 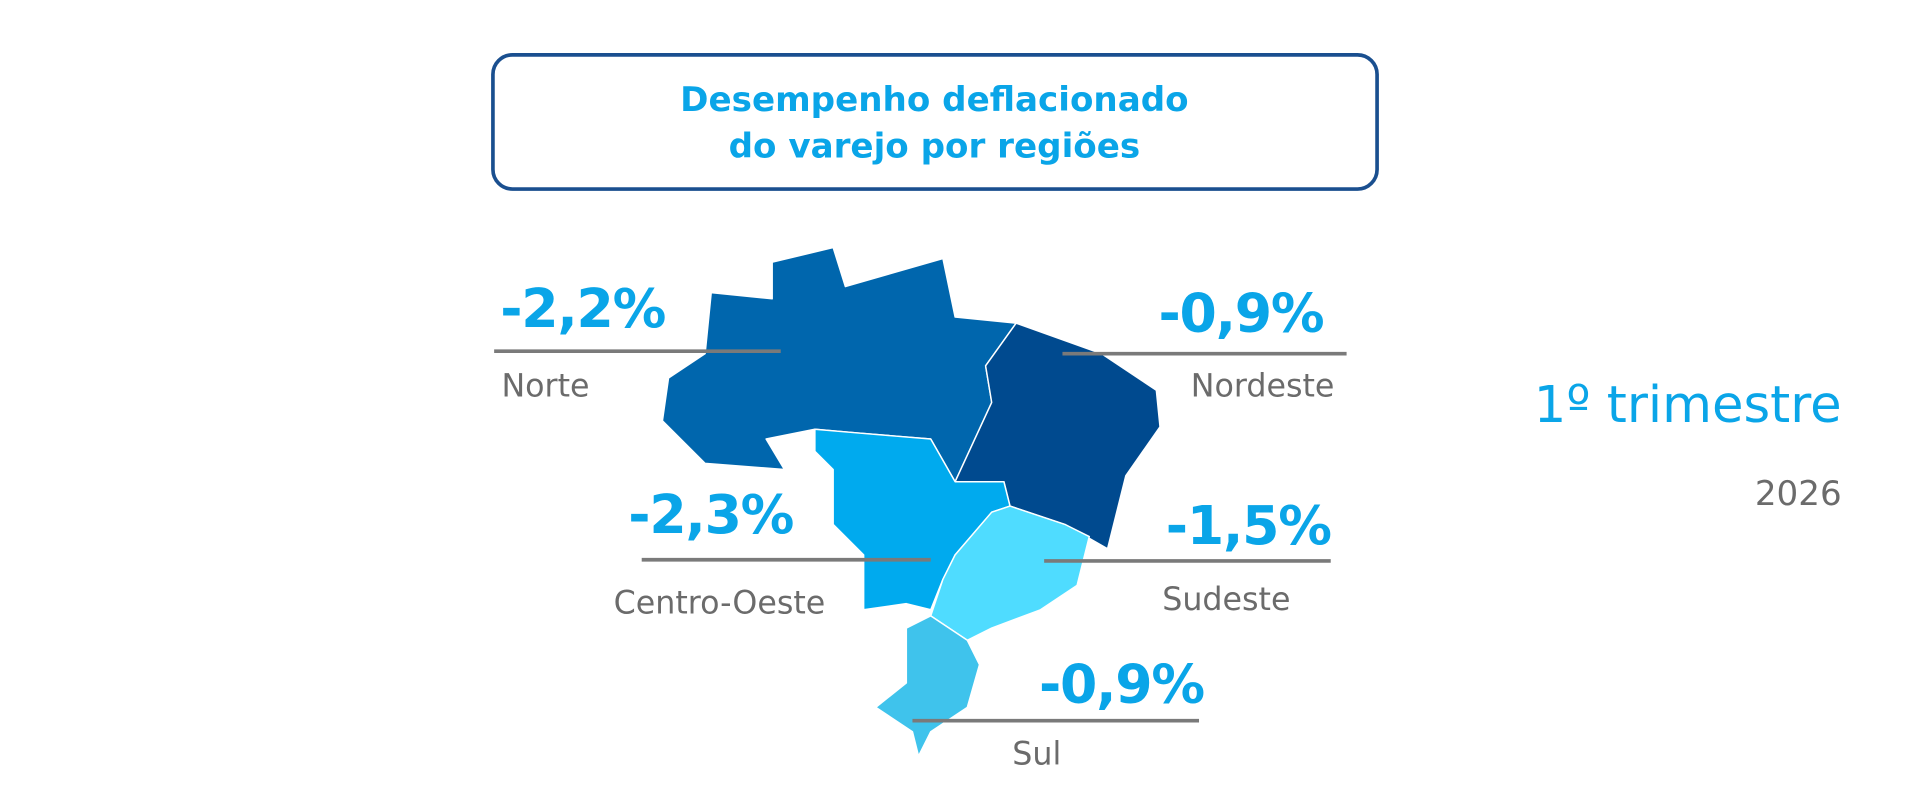 I want to click on region-sul, so click(x=928, y=686).